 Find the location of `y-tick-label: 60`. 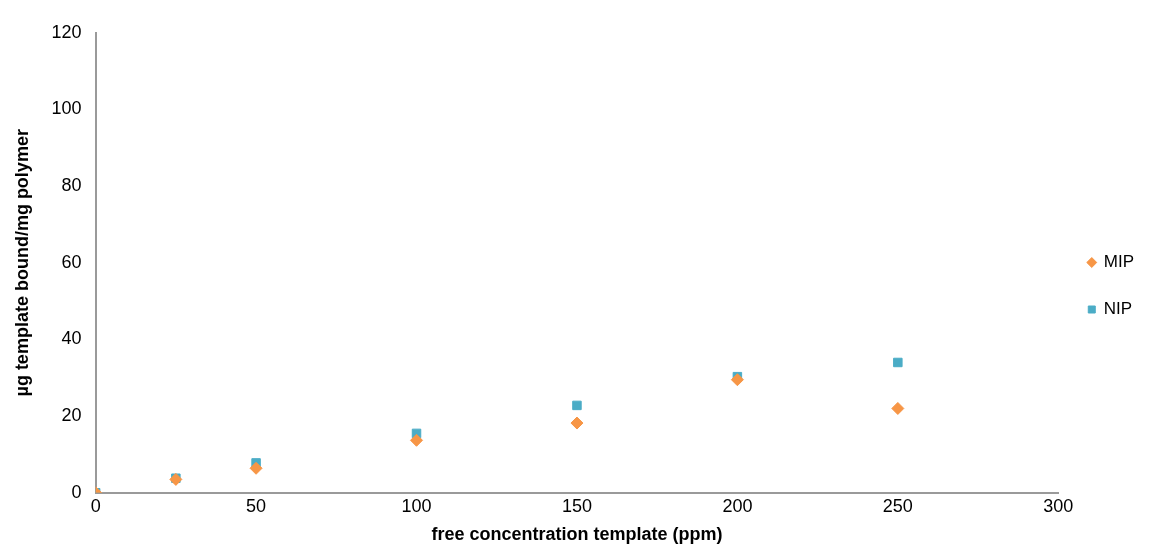

y-tick-label: 60 is located at coordinates (71, 261).